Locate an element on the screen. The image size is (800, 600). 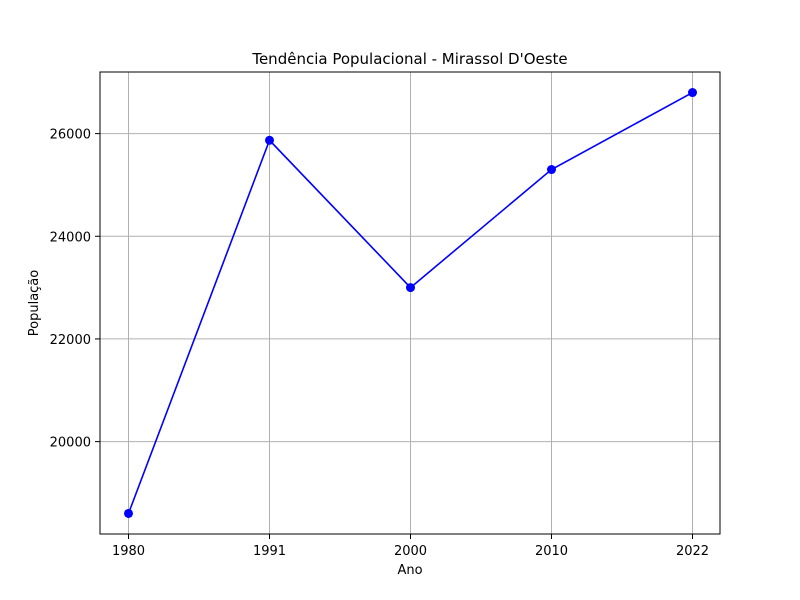
x-tick-label: 1991 is located at coordinates (269, 551).